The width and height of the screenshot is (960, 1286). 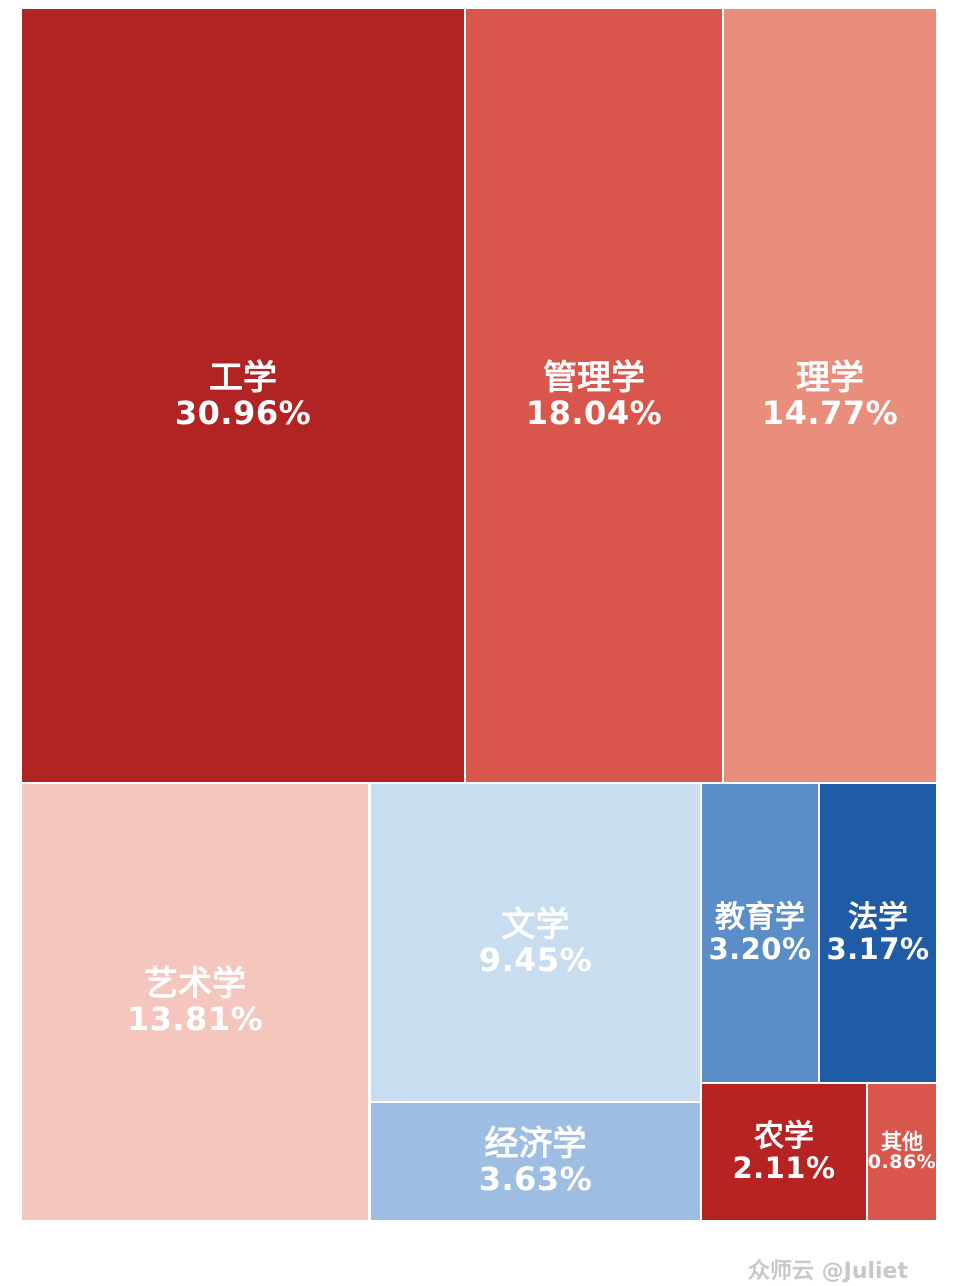 I want to click on tile-value: 3.63%, so click(x=535, y=1178).